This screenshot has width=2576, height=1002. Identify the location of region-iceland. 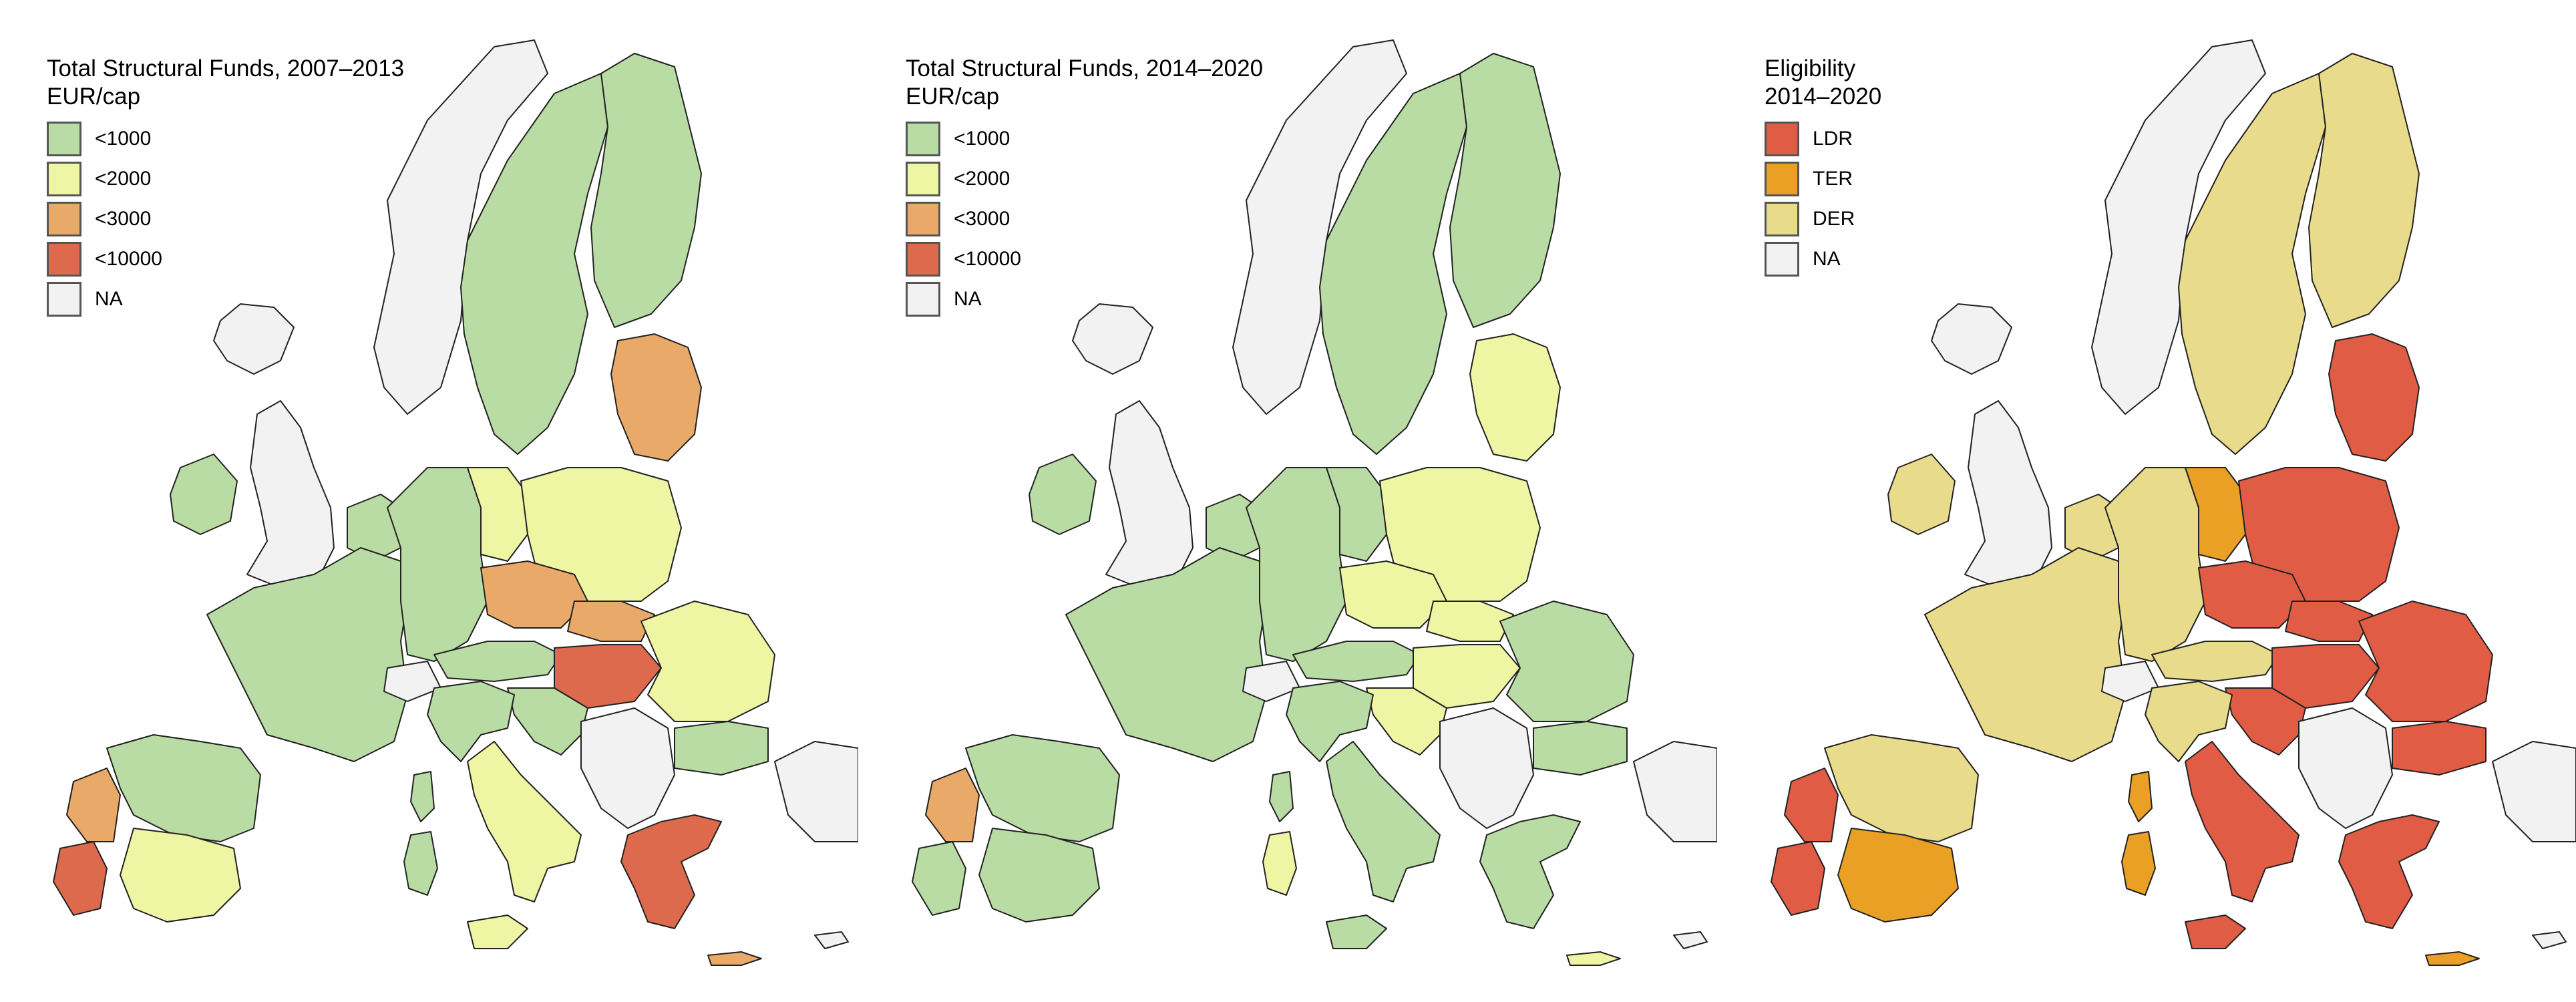
(254, 339).